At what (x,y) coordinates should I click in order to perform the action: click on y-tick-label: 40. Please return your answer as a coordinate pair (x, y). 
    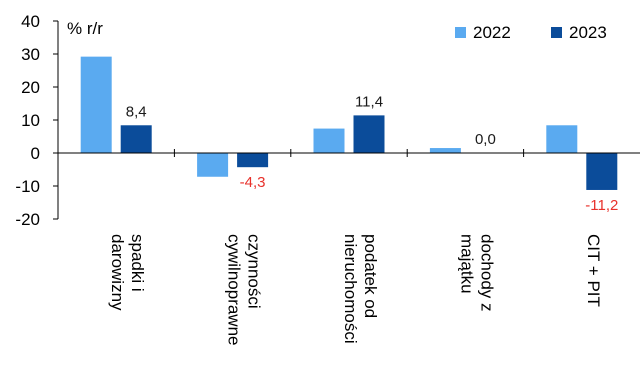
    Looking at the image, I should click on (30, 21).